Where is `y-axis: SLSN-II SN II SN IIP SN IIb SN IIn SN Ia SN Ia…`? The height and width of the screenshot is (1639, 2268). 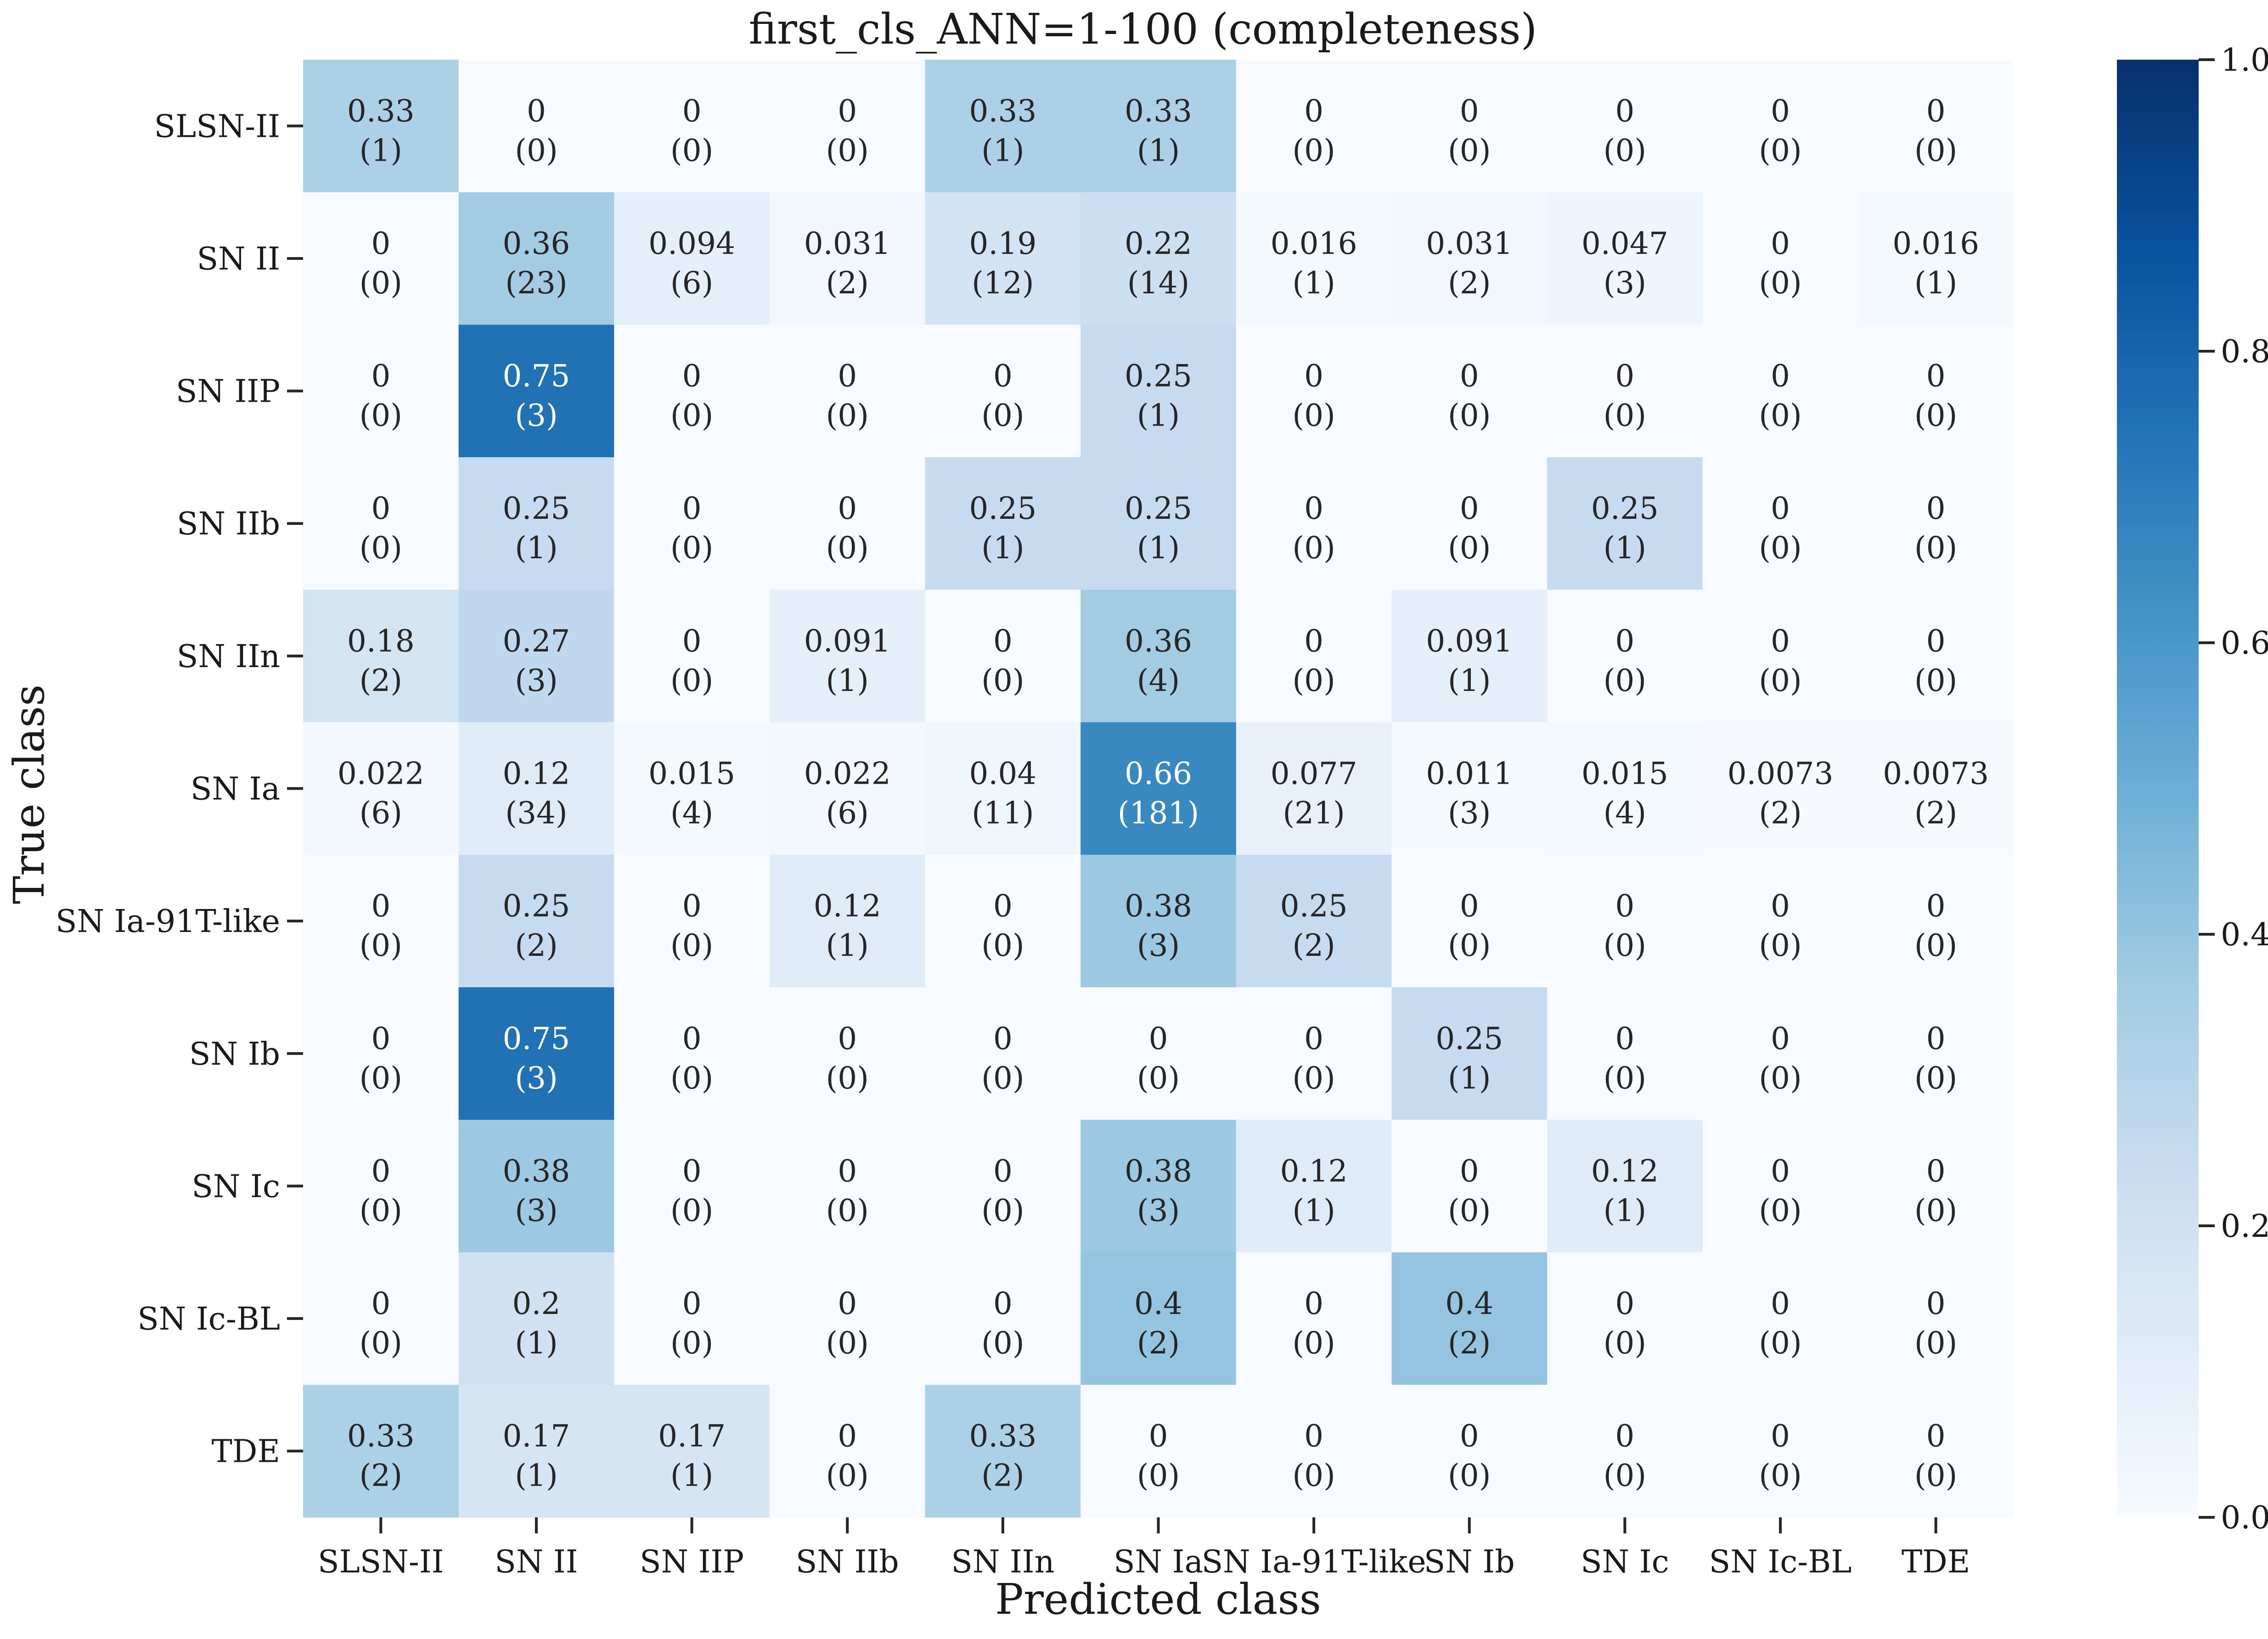 y-axis: SLSN-II SN II SN IIP SN IIb SN IIn SN Ia SN Ia… is located at coordinates (179, 789).